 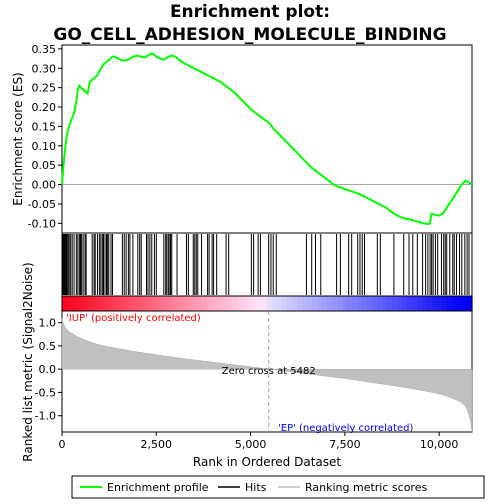 What do you see at coordinates (45, 392) in the screenshot?
I see `metric-y-tick-label: -0.5` at bounding box center [45, 392].